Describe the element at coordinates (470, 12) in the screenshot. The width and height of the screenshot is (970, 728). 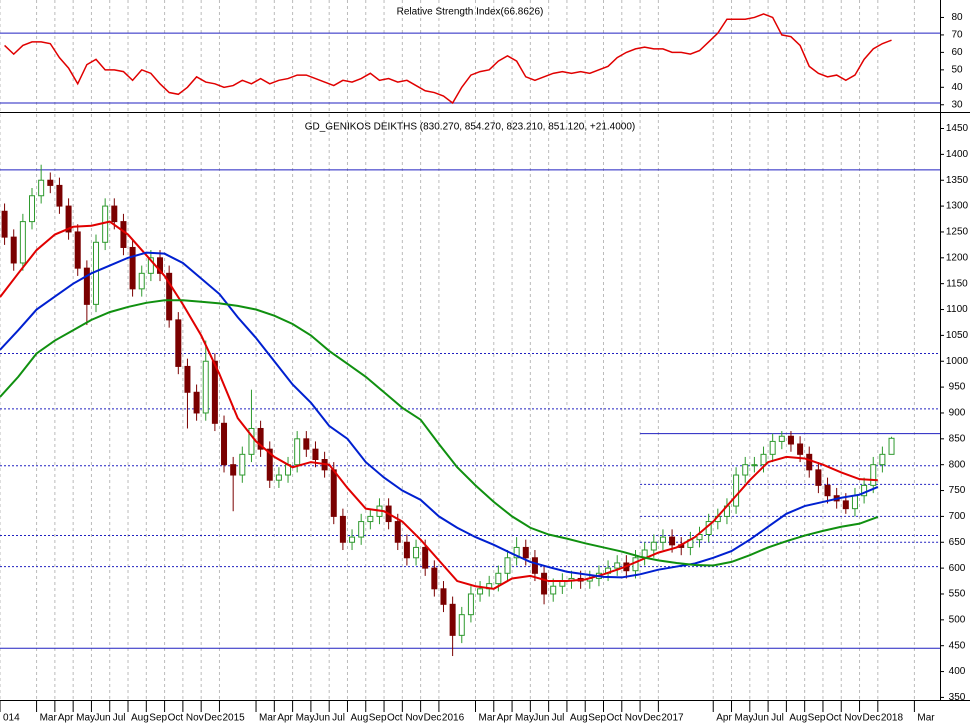
I see `rsi-title: Relative Strength Index(66.8626)` at that location.